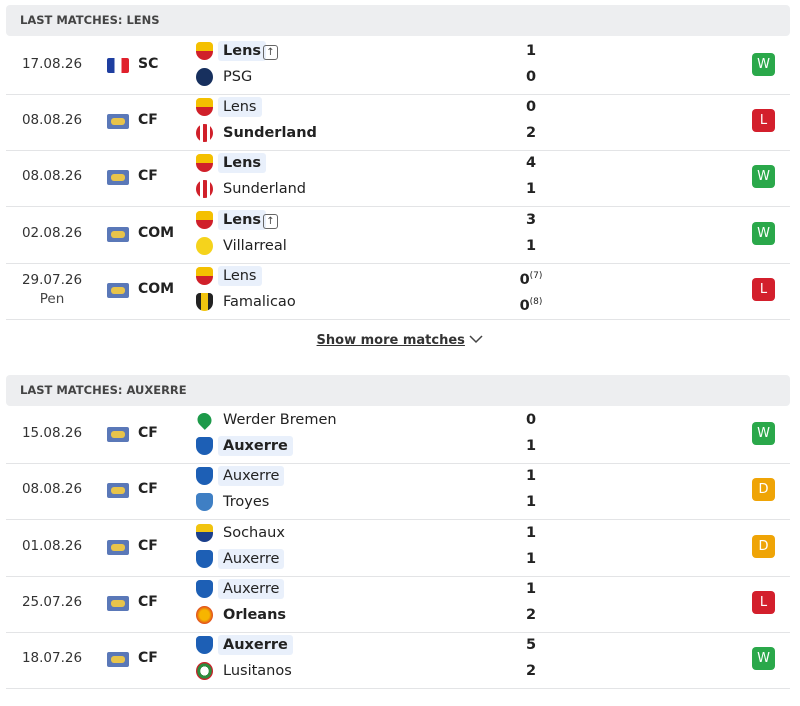 This screenshot has height=706, width=800. What do you see at coordinates (280, 420) in the screenshot?
I see `team: Werder Bremen` at bounding box center [280, 420].